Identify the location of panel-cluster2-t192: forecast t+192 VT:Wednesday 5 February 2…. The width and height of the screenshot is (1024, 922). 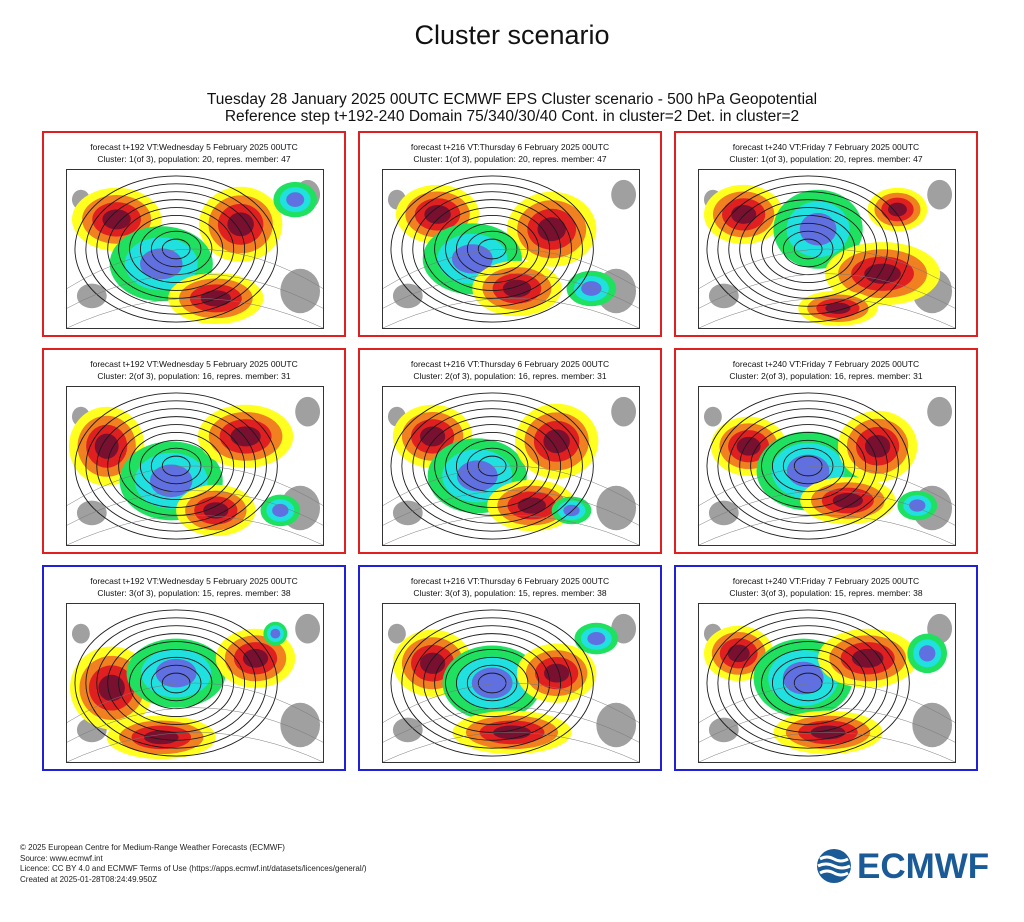
(194, 451).